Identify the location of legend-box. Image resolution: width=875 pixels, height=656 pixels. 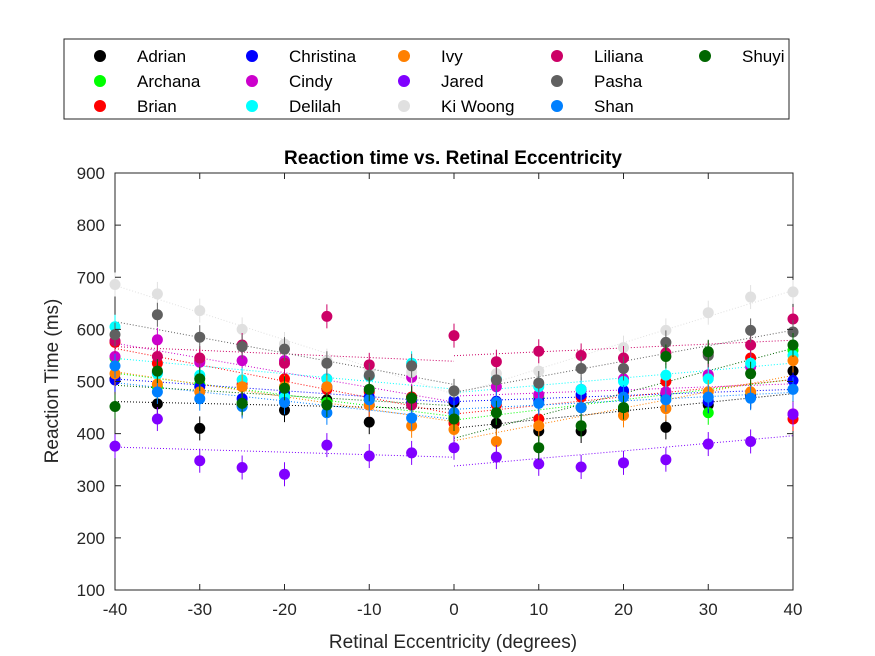
(426, 79).